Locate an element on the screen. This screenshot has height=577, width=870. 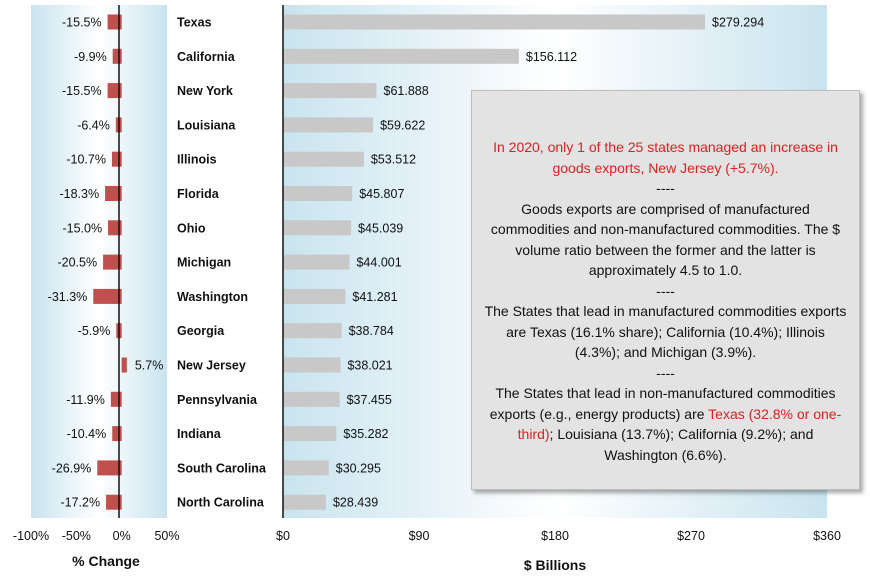
state-label: Louisiana is located at coordinates (206, 125).